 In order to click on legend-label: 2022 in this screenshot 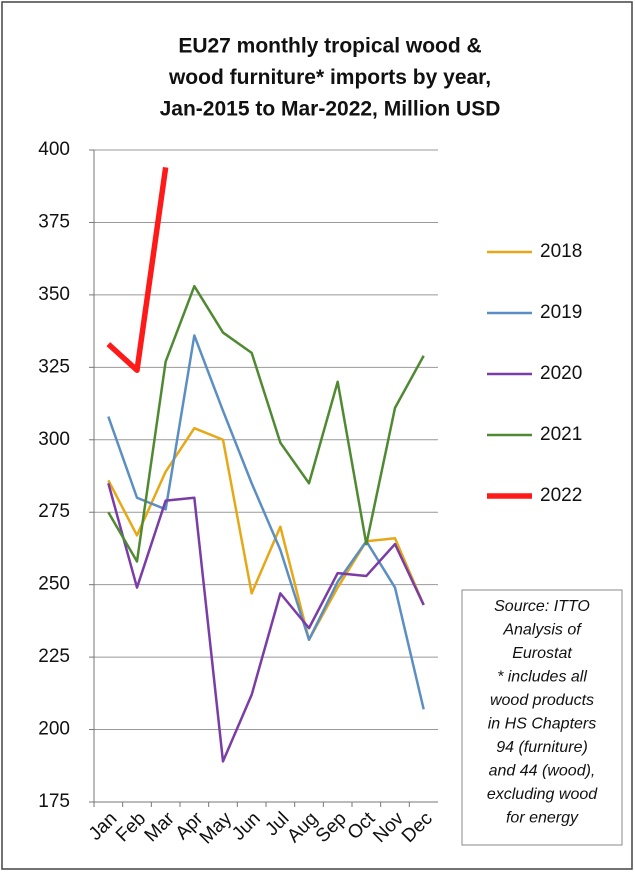, I will do `click(561, 495)`.